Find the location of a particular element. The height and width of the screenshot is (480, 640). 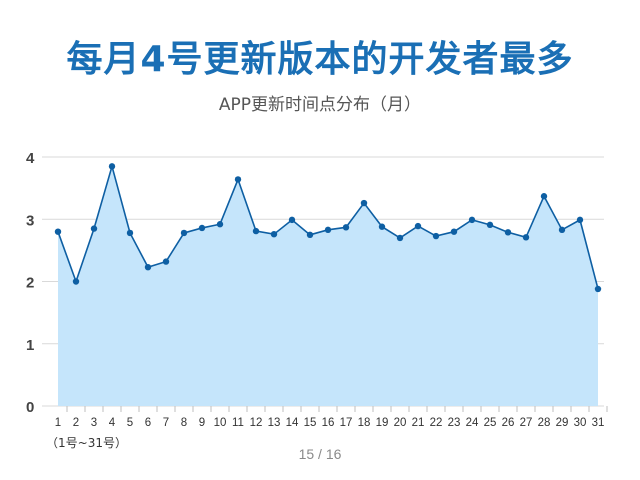

x-tick-label: 19 is located at coordinates (382, 423).